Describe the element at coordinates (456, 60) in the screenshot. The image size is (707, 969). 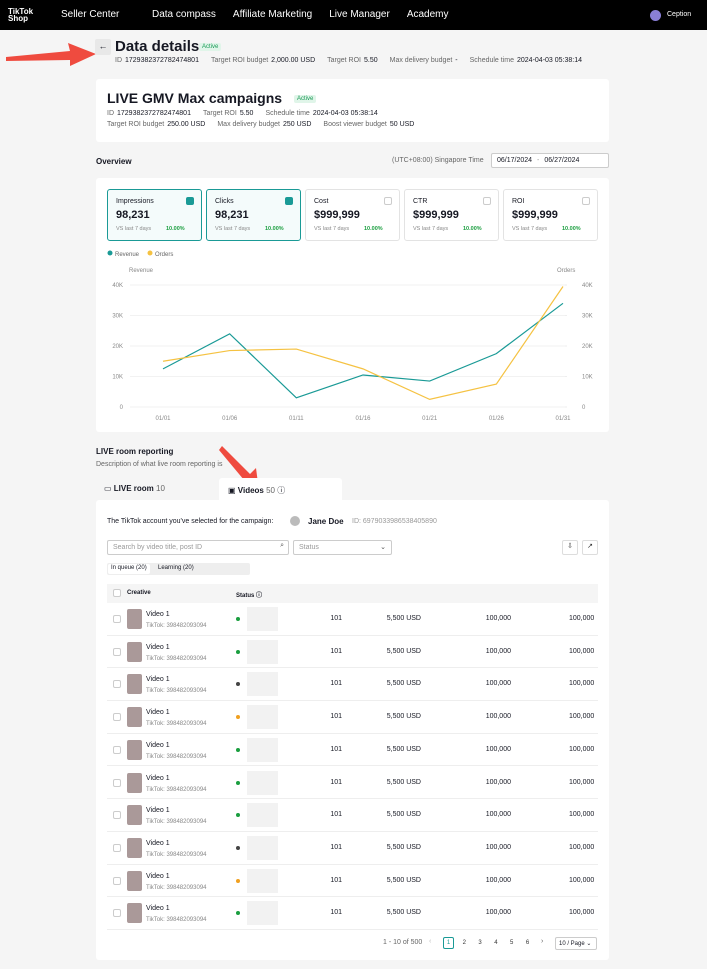
I see `field-value: -` at that location.